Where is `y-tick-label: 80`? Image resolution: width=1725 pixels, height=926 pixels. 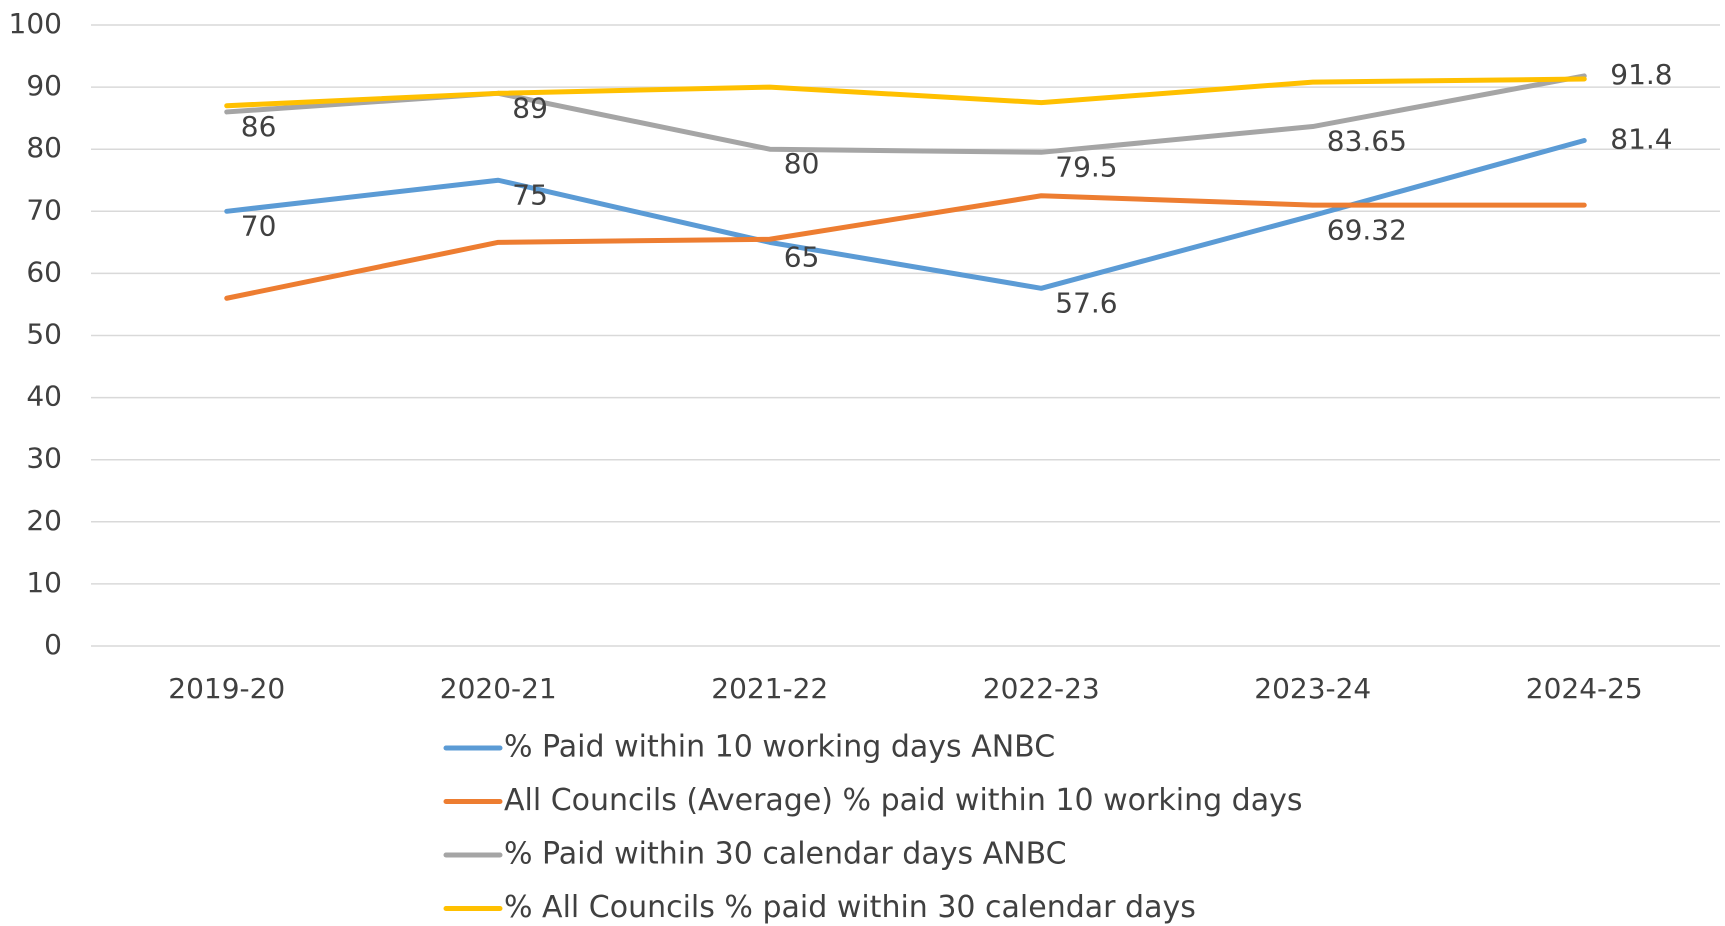
y-tick-label: 80 is located at coordinates (44, 147).